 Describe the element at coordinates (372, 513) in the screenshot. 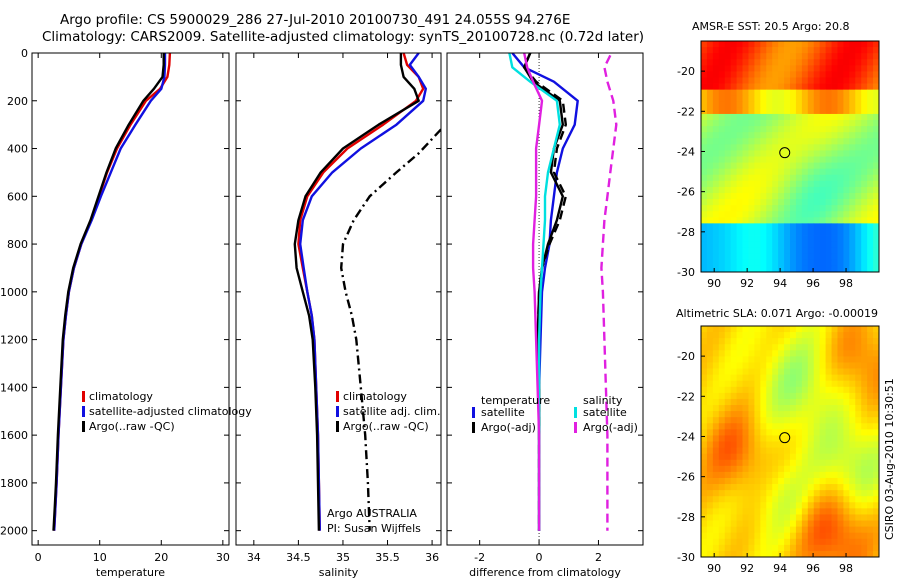

I see `annotation-line1: Argo AUSTRALIA` at that location.